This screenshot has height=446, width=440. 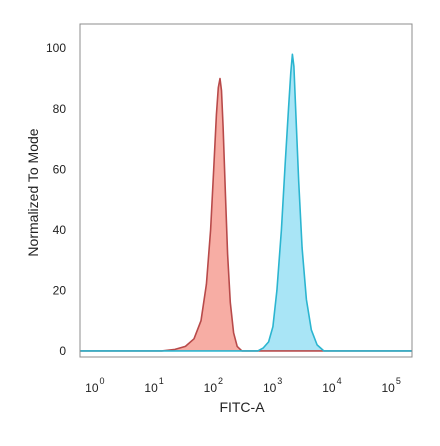 I want to click on x-axis-title: FITC-A, so click(x=242, y=407).